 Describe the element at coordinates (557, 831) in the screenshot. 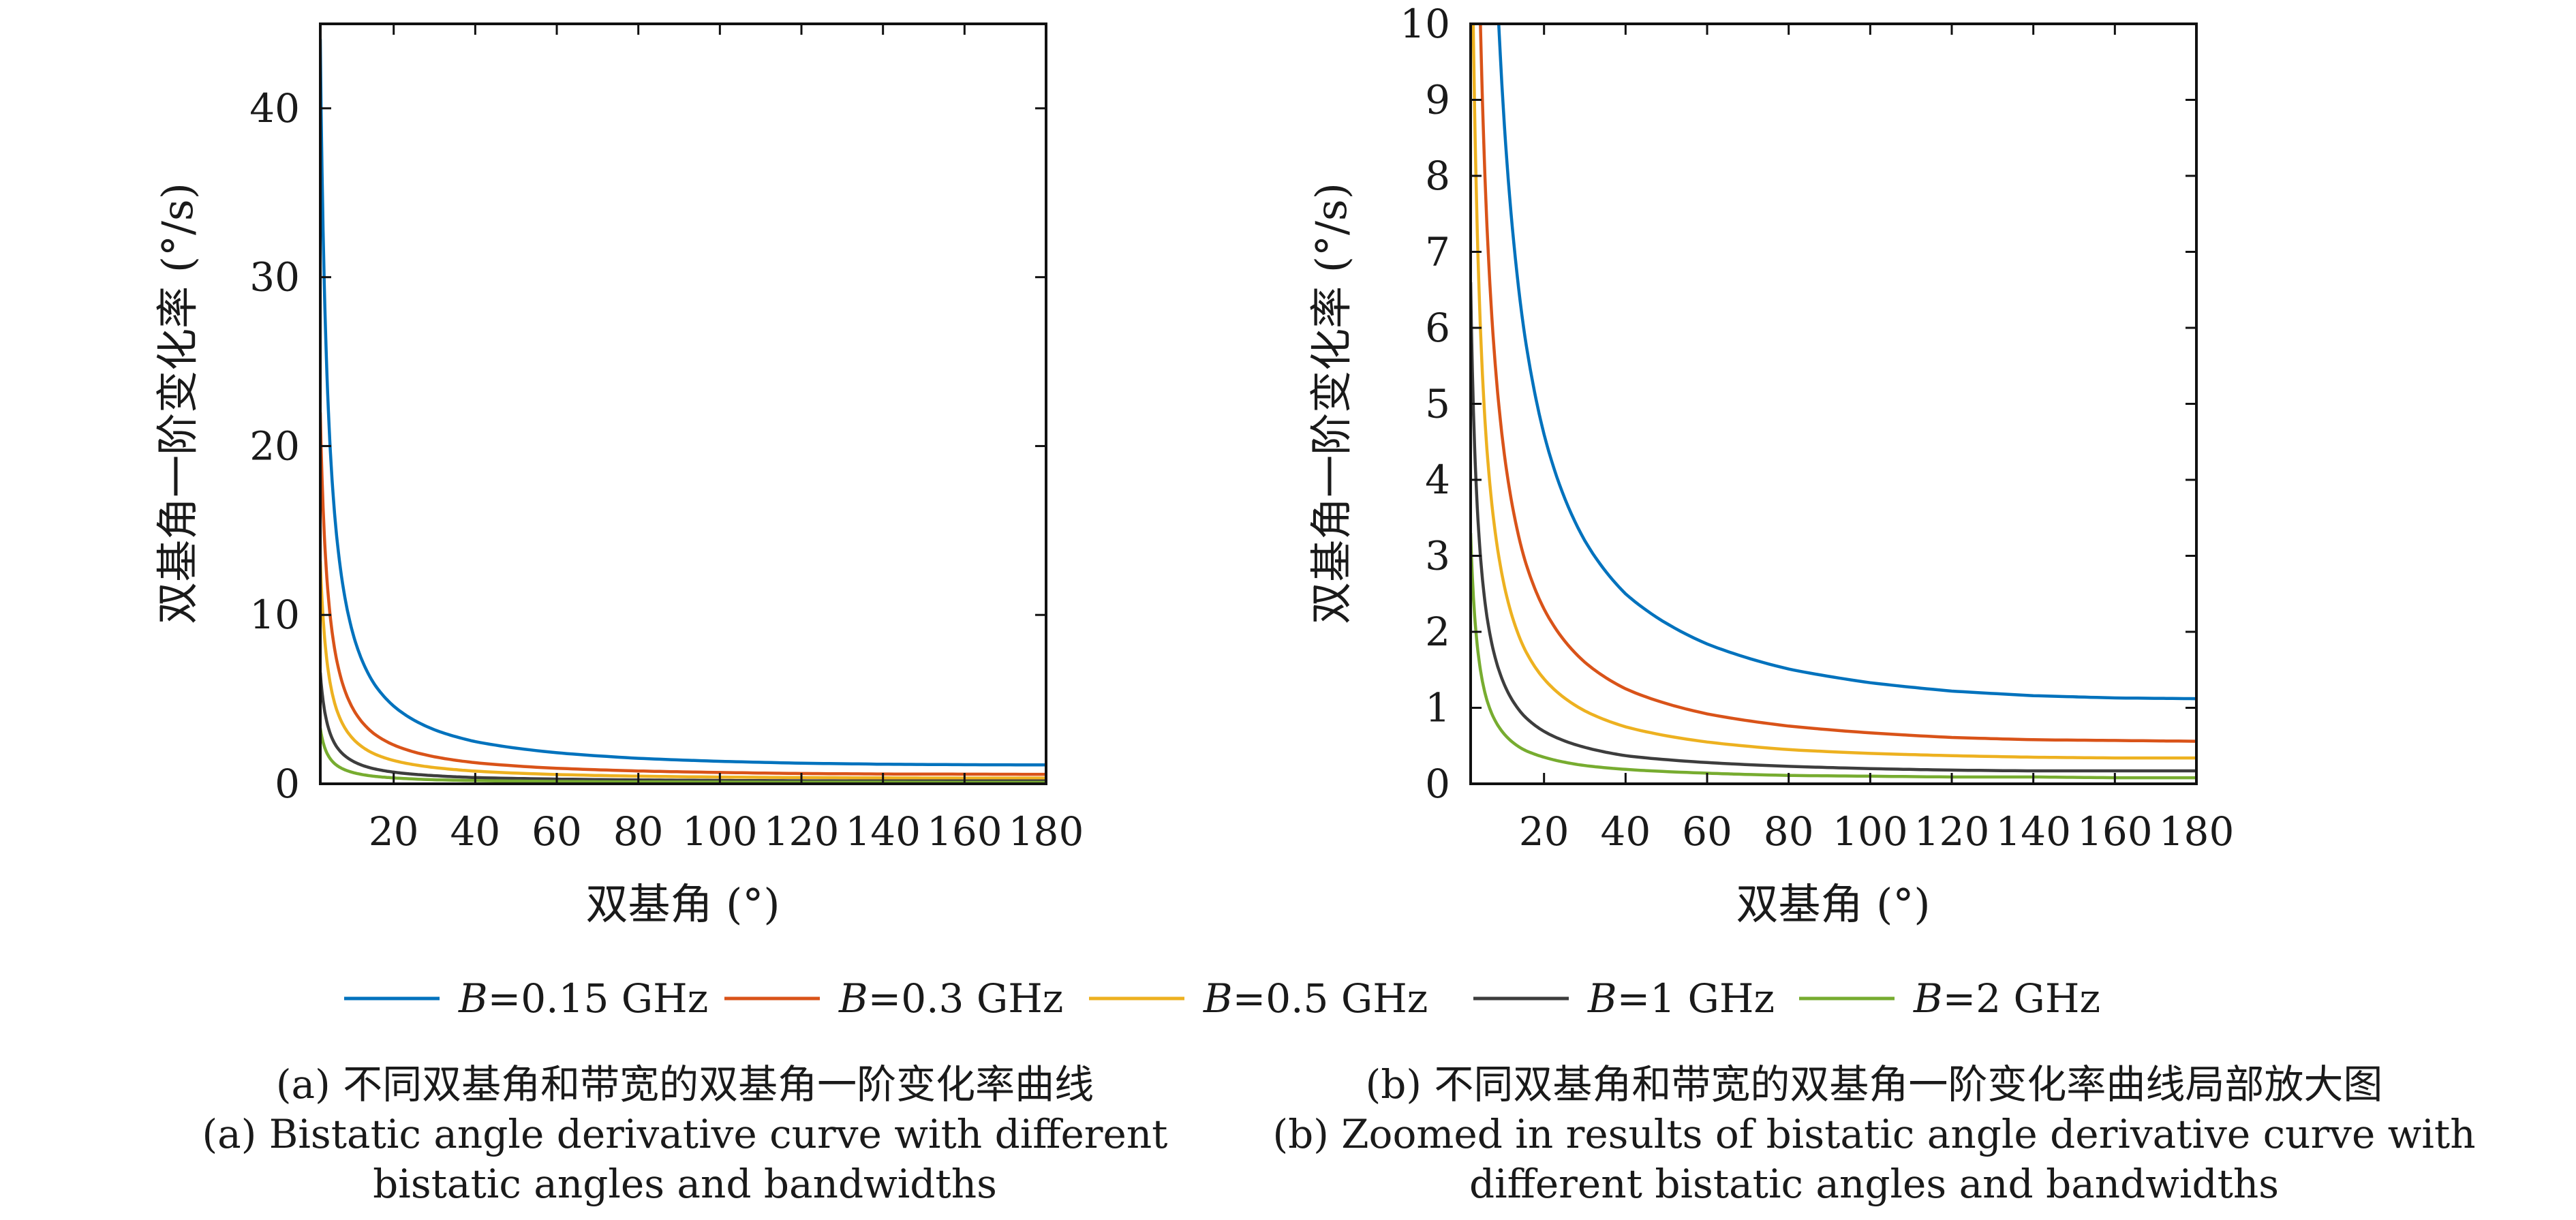

I see `panel-a-x-tick-label-2: 60` at that location.